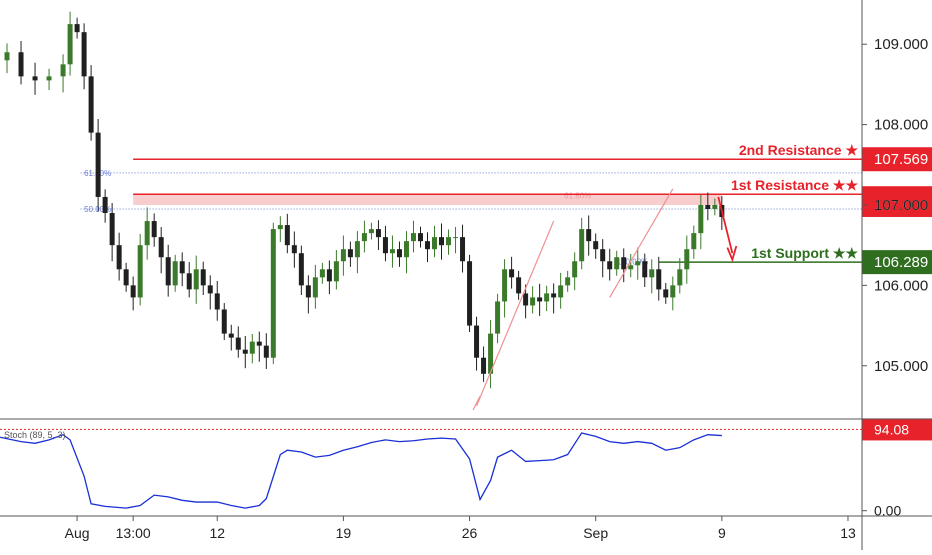  Describe the element at coordinates (848, 533) in the screenshot. I see `x-tick-label: 13` at that location.